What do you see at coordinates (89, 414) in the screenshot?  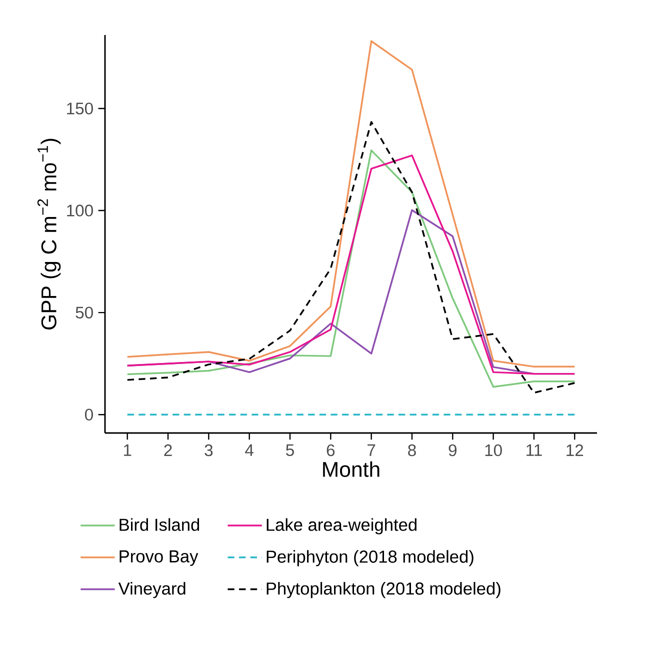 I see `y-tick-label: 0` at bounding box center [89, 414].